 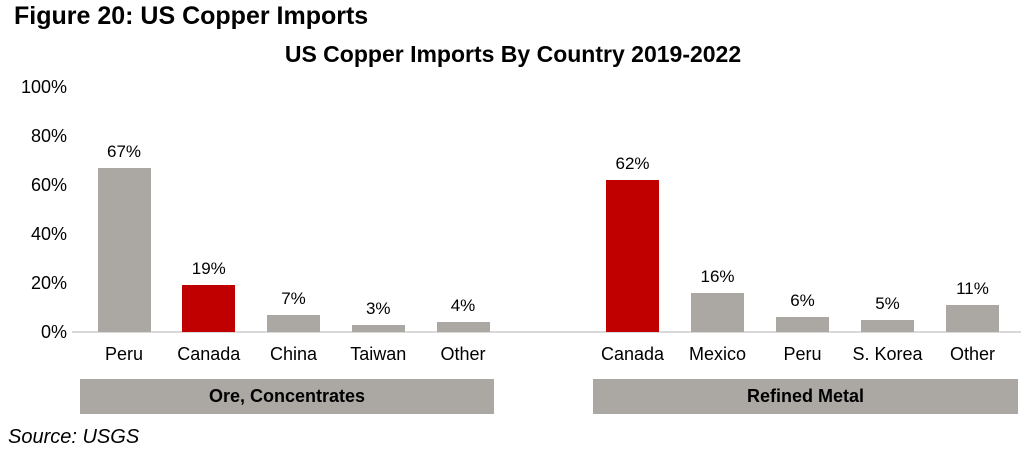 What do you see at coordinates (53, 332) in the screenshot?
I see `y-axis-tick: 0%` at bounding box center [53, 332].